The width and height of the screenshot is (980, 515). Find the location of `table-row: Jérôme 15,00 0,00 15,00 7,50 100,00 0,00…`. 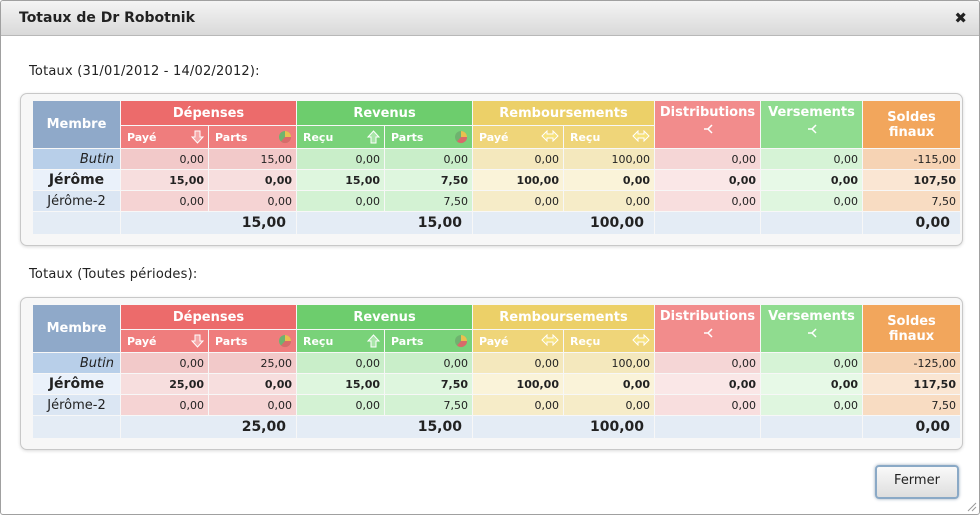

table-row: Jérôme 15,00 0,00 15,00 7,50 100,00 0,00… is located at coordinates (496, 180).